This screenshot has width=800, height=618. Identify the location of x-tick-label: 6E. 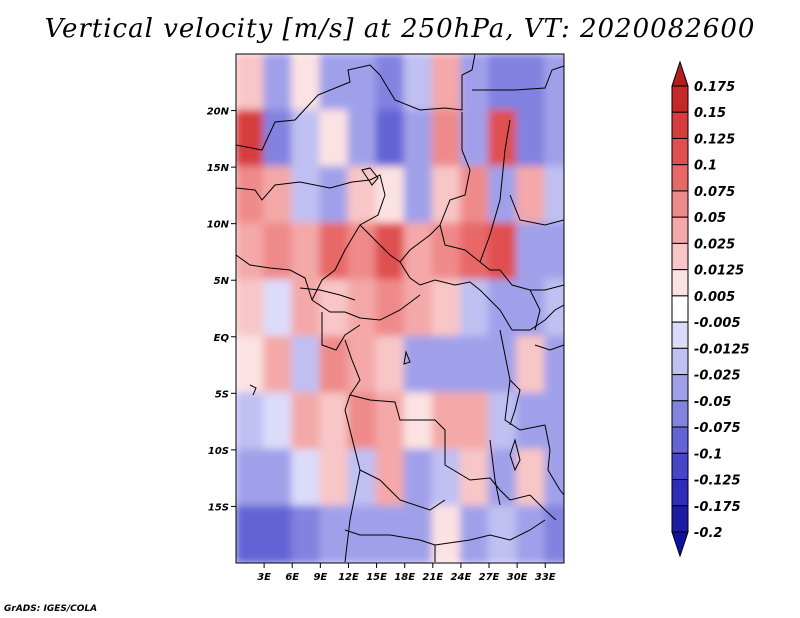
(292, 577).